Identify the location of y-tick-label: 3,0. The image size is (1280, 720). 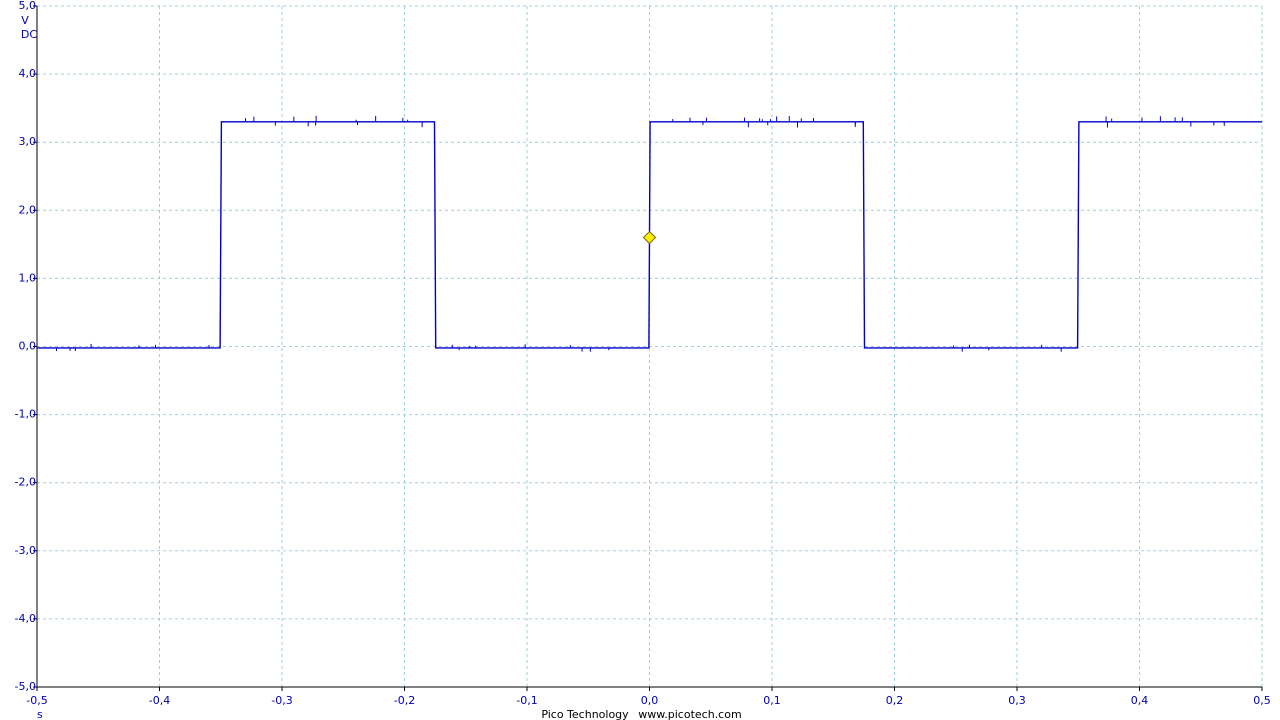
(28, 141).